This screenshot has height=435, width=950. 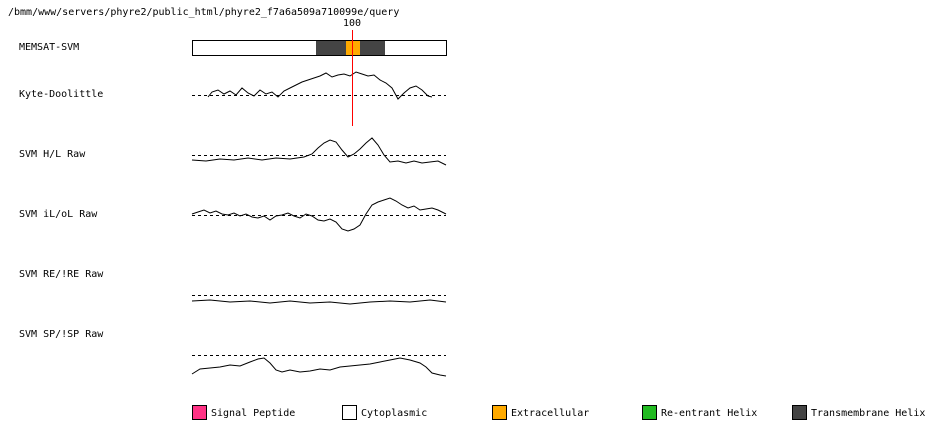 What do you see at coordinates (61, 94) in the screenshot?
I see `track-label: Kyte-Doolittle` at bounding box center [61, 94].